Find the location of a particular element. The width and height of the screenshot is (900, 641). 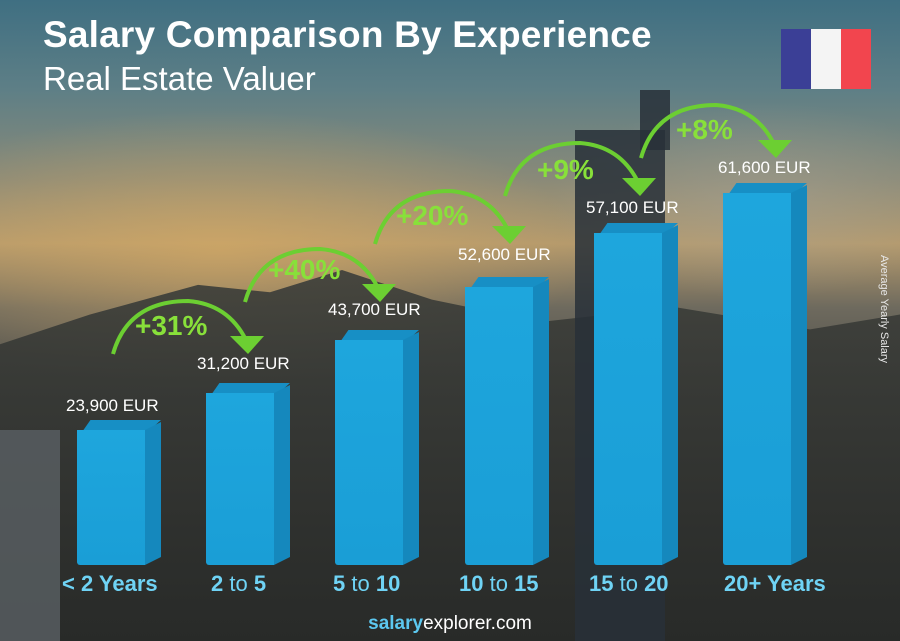

footer-brand-link: salaryexplorer.com is located at coordinates (450, 623).